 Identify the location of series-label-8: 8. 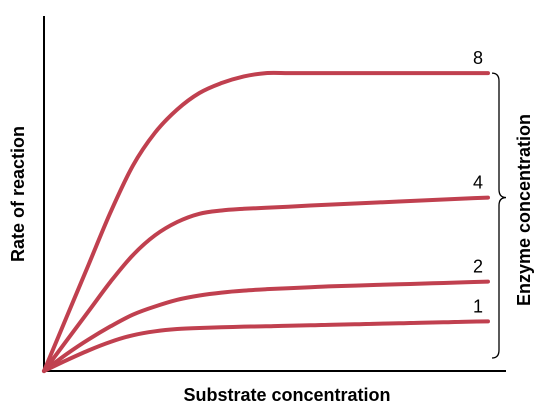
(478, 58).